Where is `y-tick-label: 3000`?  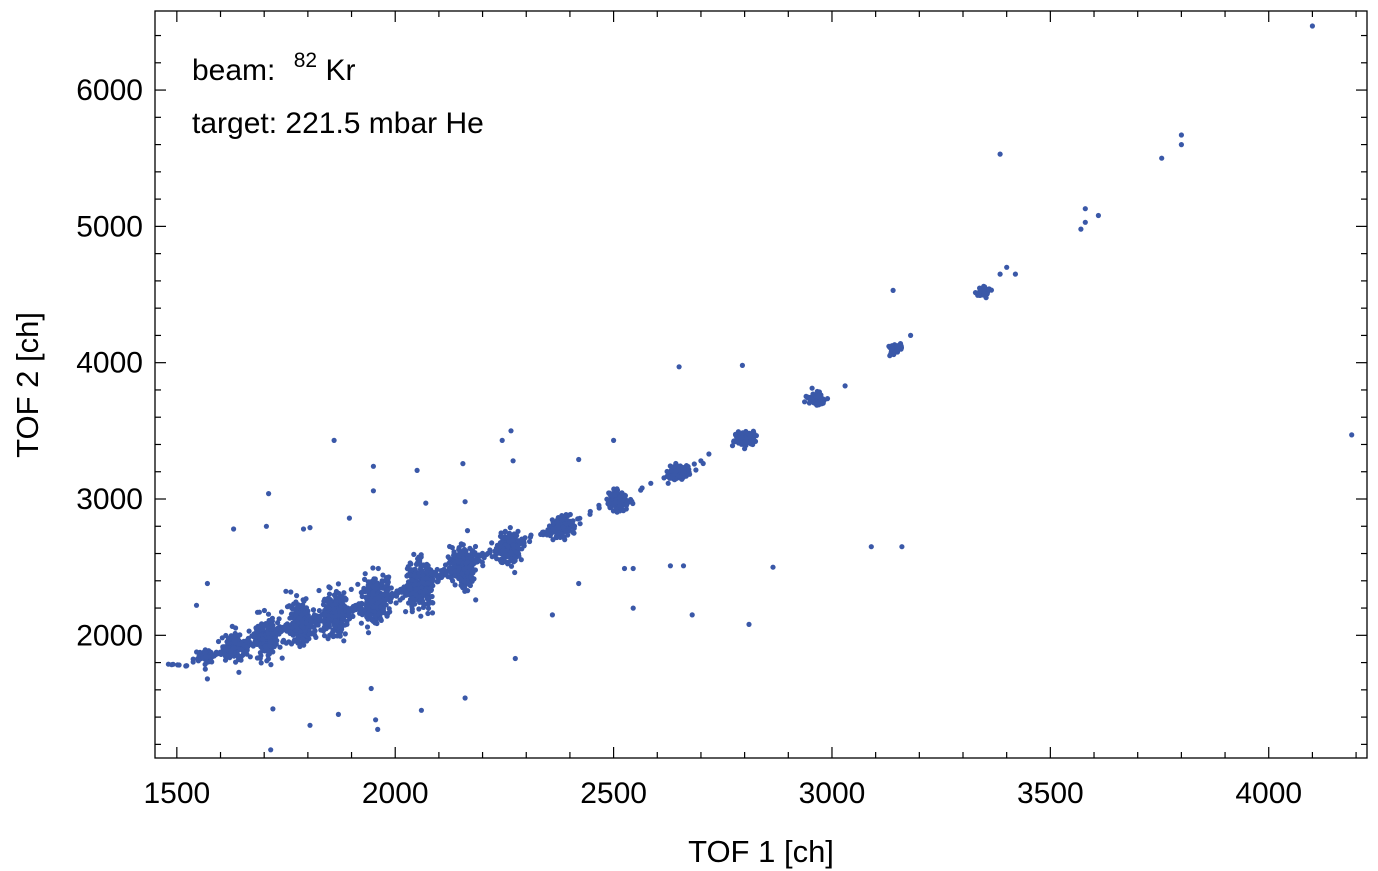
y-tick-label: 3000 is located at coordinates (109, 499).